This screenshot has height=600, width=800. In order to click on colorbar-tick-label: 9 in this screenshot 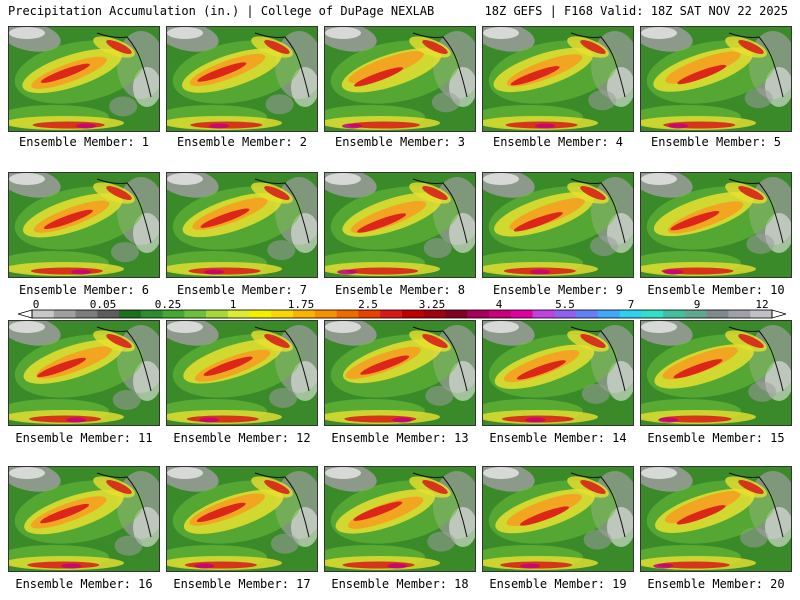, I will do `click(697, 304)`.